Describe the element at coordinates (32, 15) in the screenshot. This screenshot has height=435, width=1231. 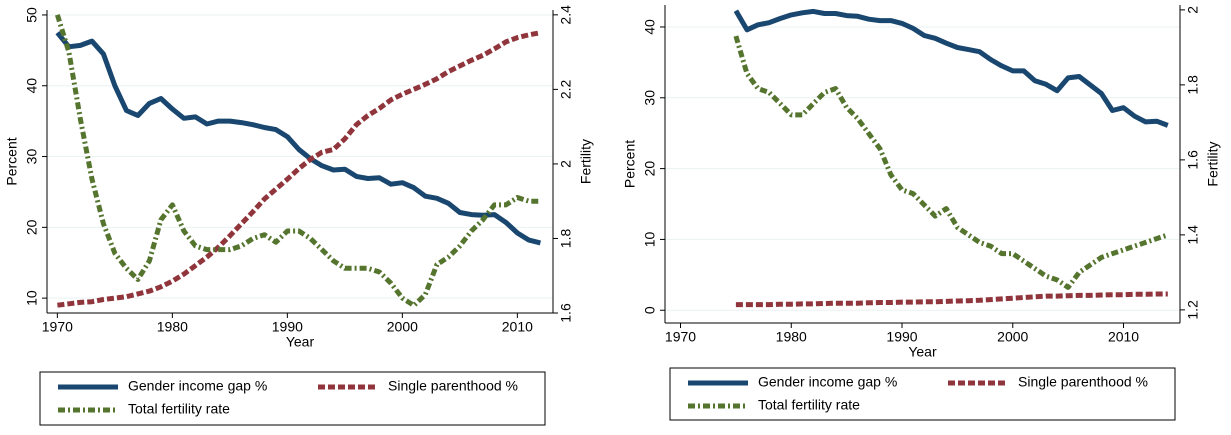
I see `y-tick-label: 50` at that location.